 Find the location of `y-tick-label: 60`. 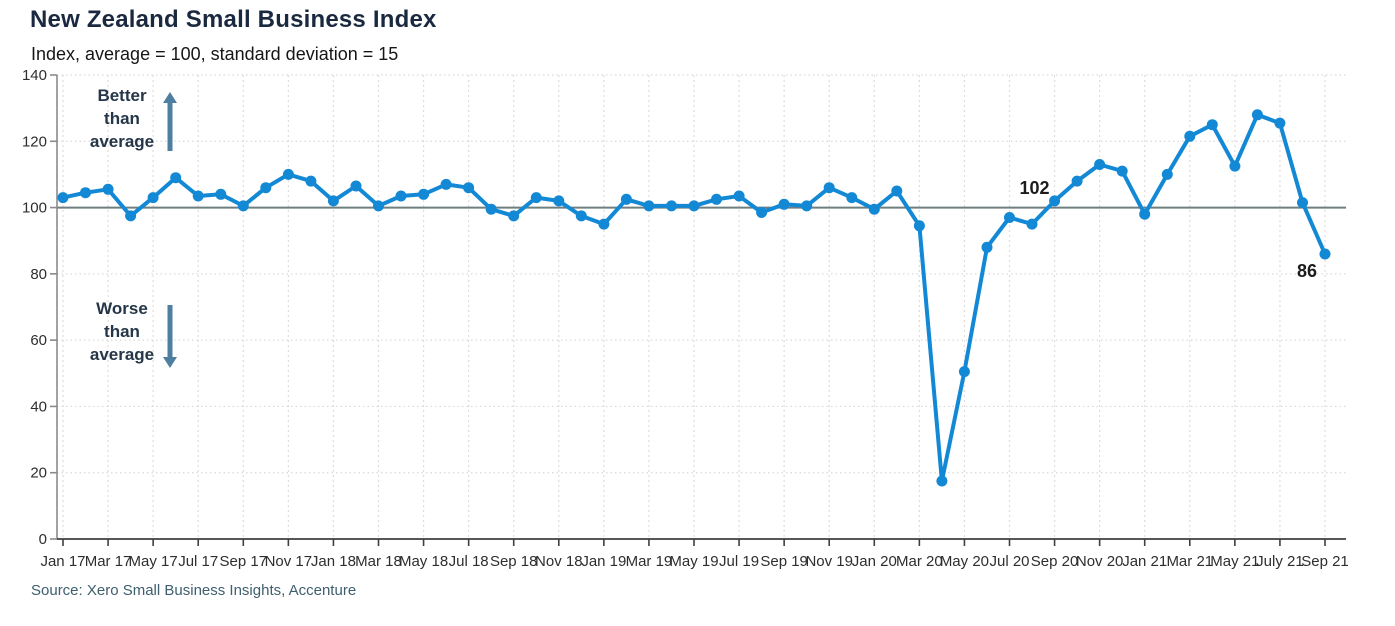

y-tick-label: 60 is located at coordinates (38, 340).